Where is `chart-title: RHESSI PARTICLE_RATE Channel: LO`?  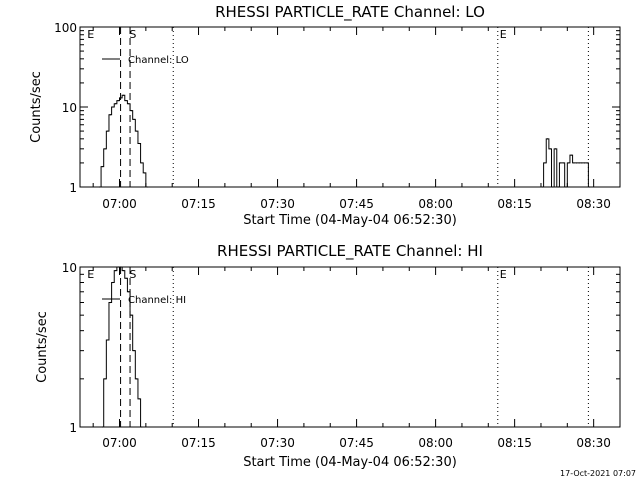
chart-title: RHESSI PARTICLE_RATE Channel: LO is located at coordinates (350, 12).